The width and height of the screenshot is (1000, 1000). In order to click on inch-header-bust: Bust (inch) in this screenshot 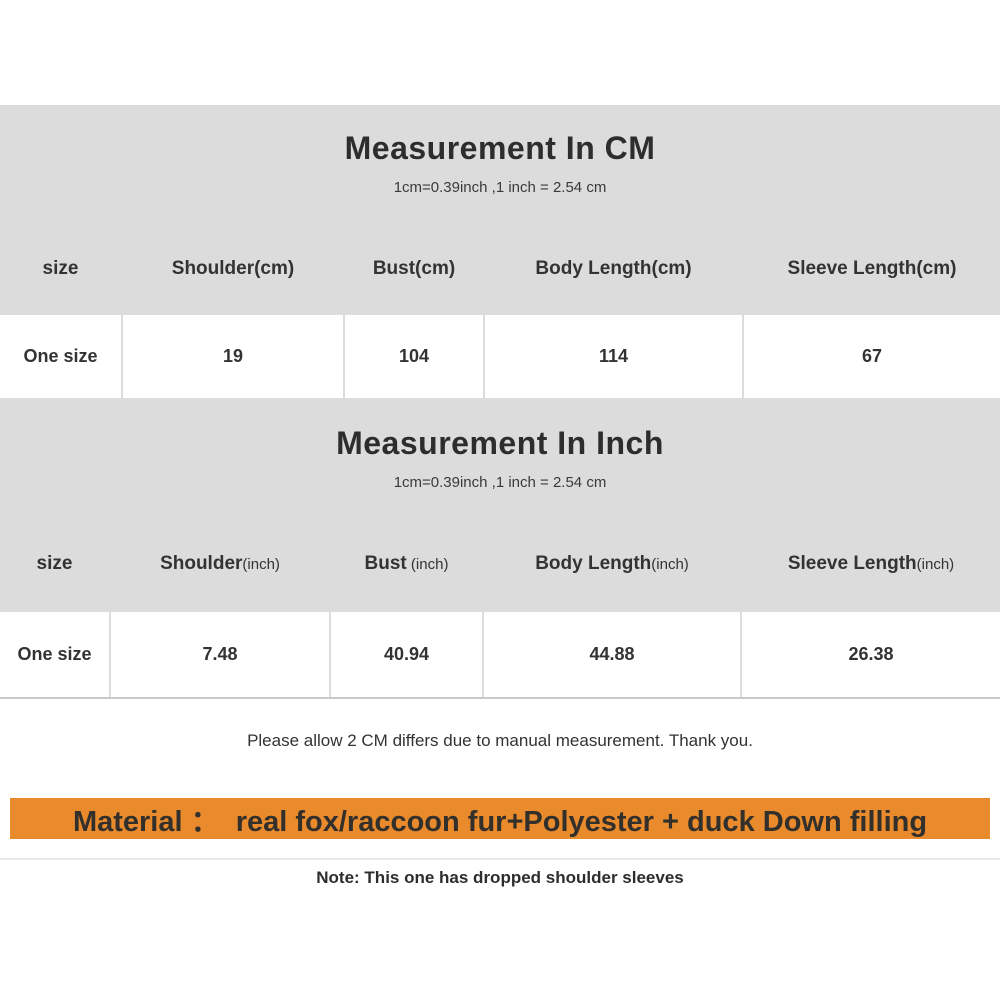, I will do `click(406, 563)`.